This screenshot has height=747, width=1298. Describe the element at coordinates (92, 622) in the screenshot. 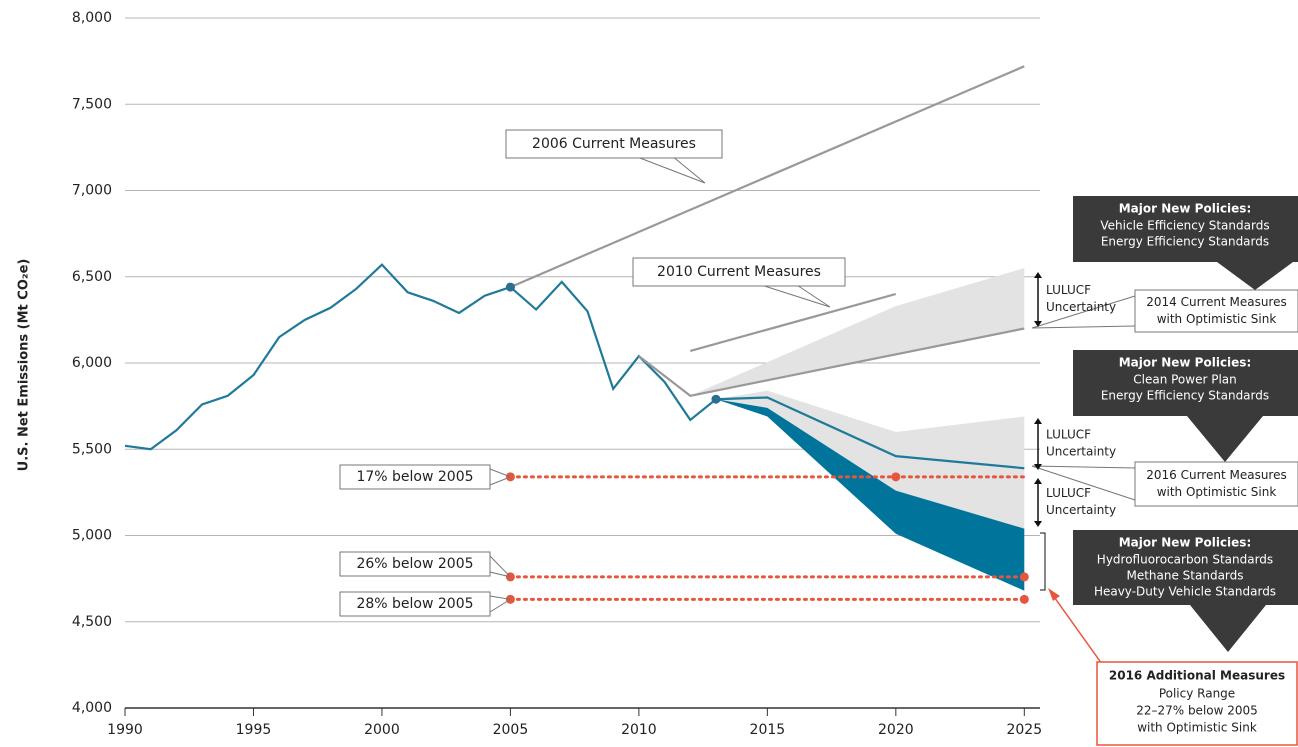

I see `y-tick-label: 4,500` at that location.